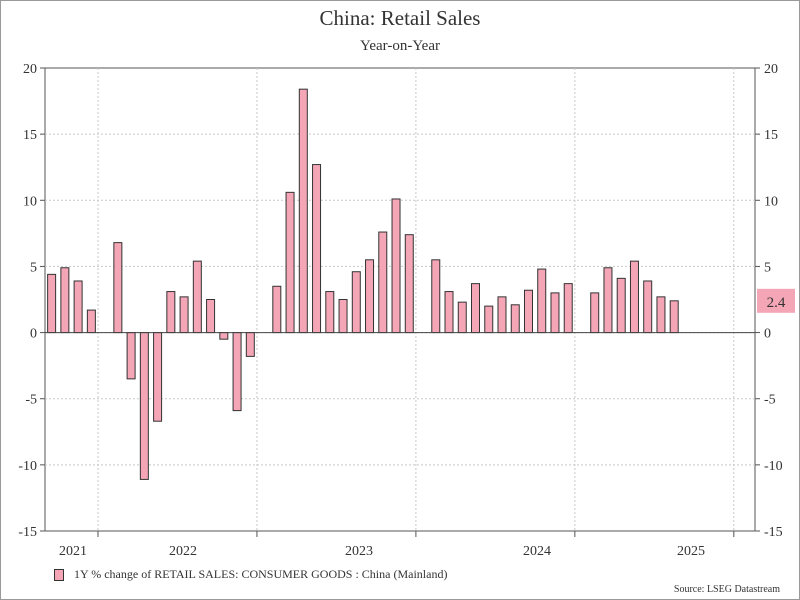 The image size is (800, 600). Describe the element at coordinates (59, 574) in the screenshot. I see `legend-swatch` at that location.